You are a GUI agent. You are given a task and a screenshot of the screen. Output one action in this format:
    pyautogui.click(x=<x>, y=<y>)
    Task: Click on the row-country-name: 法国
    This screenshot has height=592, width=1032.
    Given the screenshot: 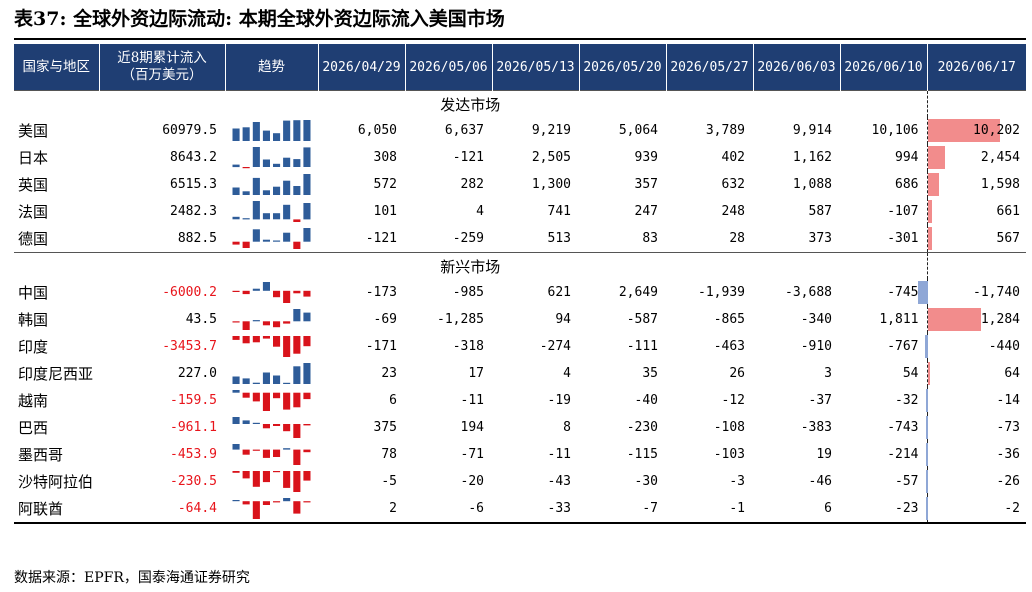 What is the action you would take?
    pyautogui.click(x=33, y=212)
    